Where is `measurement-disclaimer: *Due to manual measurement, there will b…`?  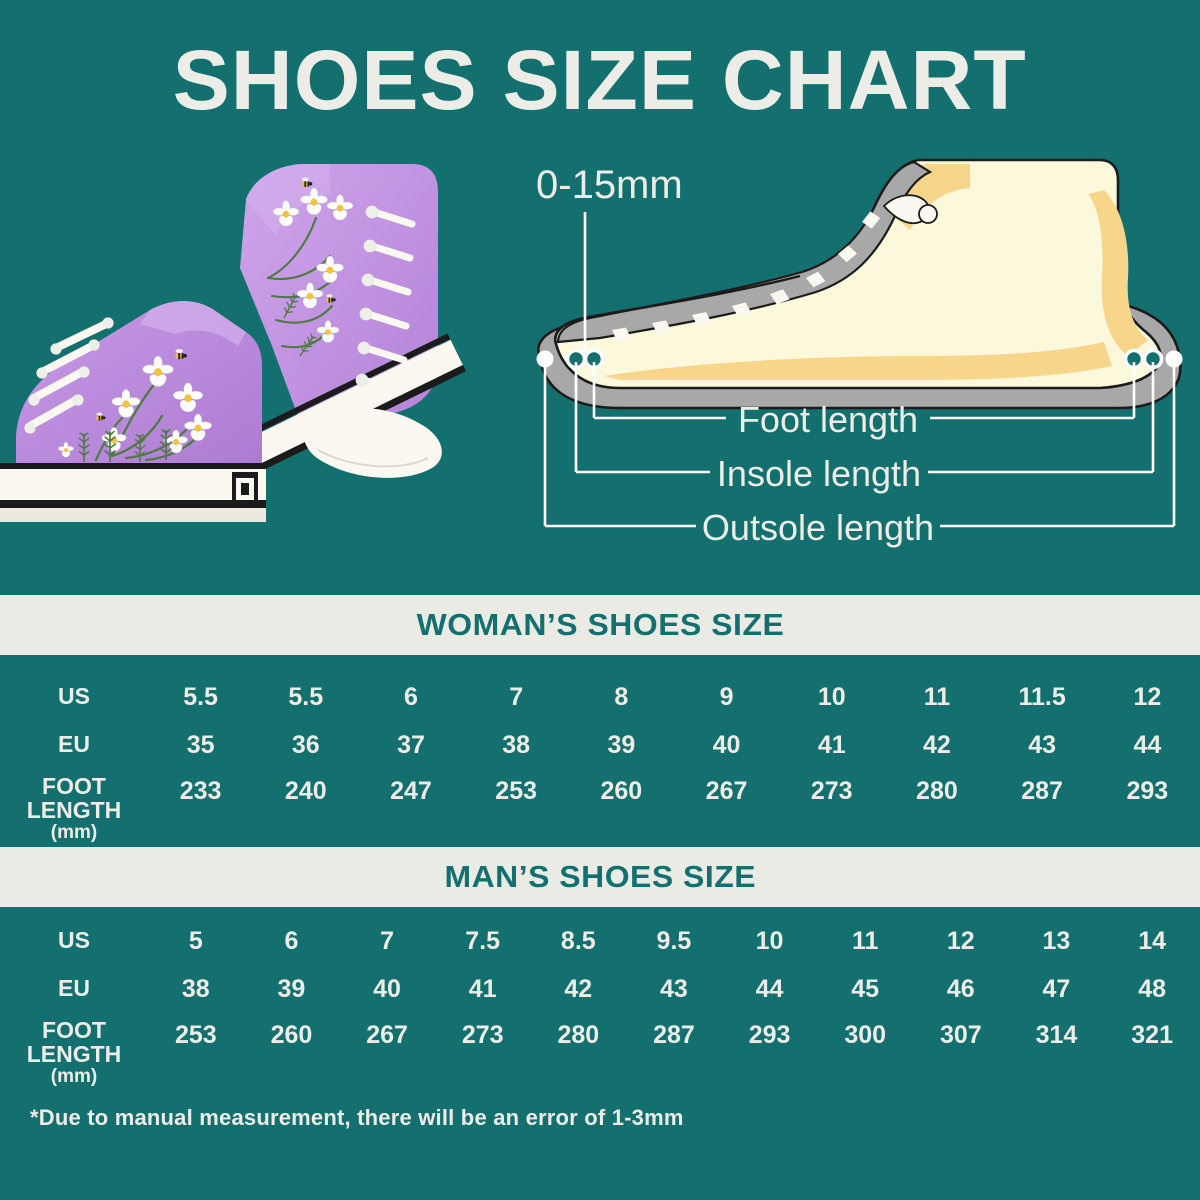
measurement-disclaimer: *Due to manual measurement, there will b… is located at coordinates (357, 1117).